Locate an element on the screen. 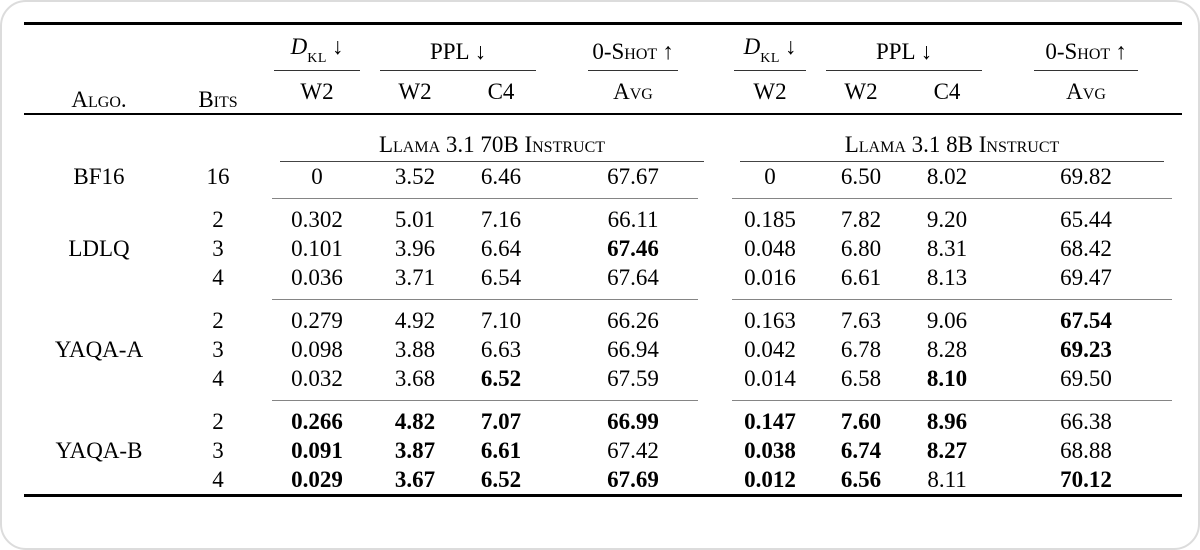 The image size is (1200, 550). col-group-ppl-70b: PPL ↓ is located at coordinates (458, 47).